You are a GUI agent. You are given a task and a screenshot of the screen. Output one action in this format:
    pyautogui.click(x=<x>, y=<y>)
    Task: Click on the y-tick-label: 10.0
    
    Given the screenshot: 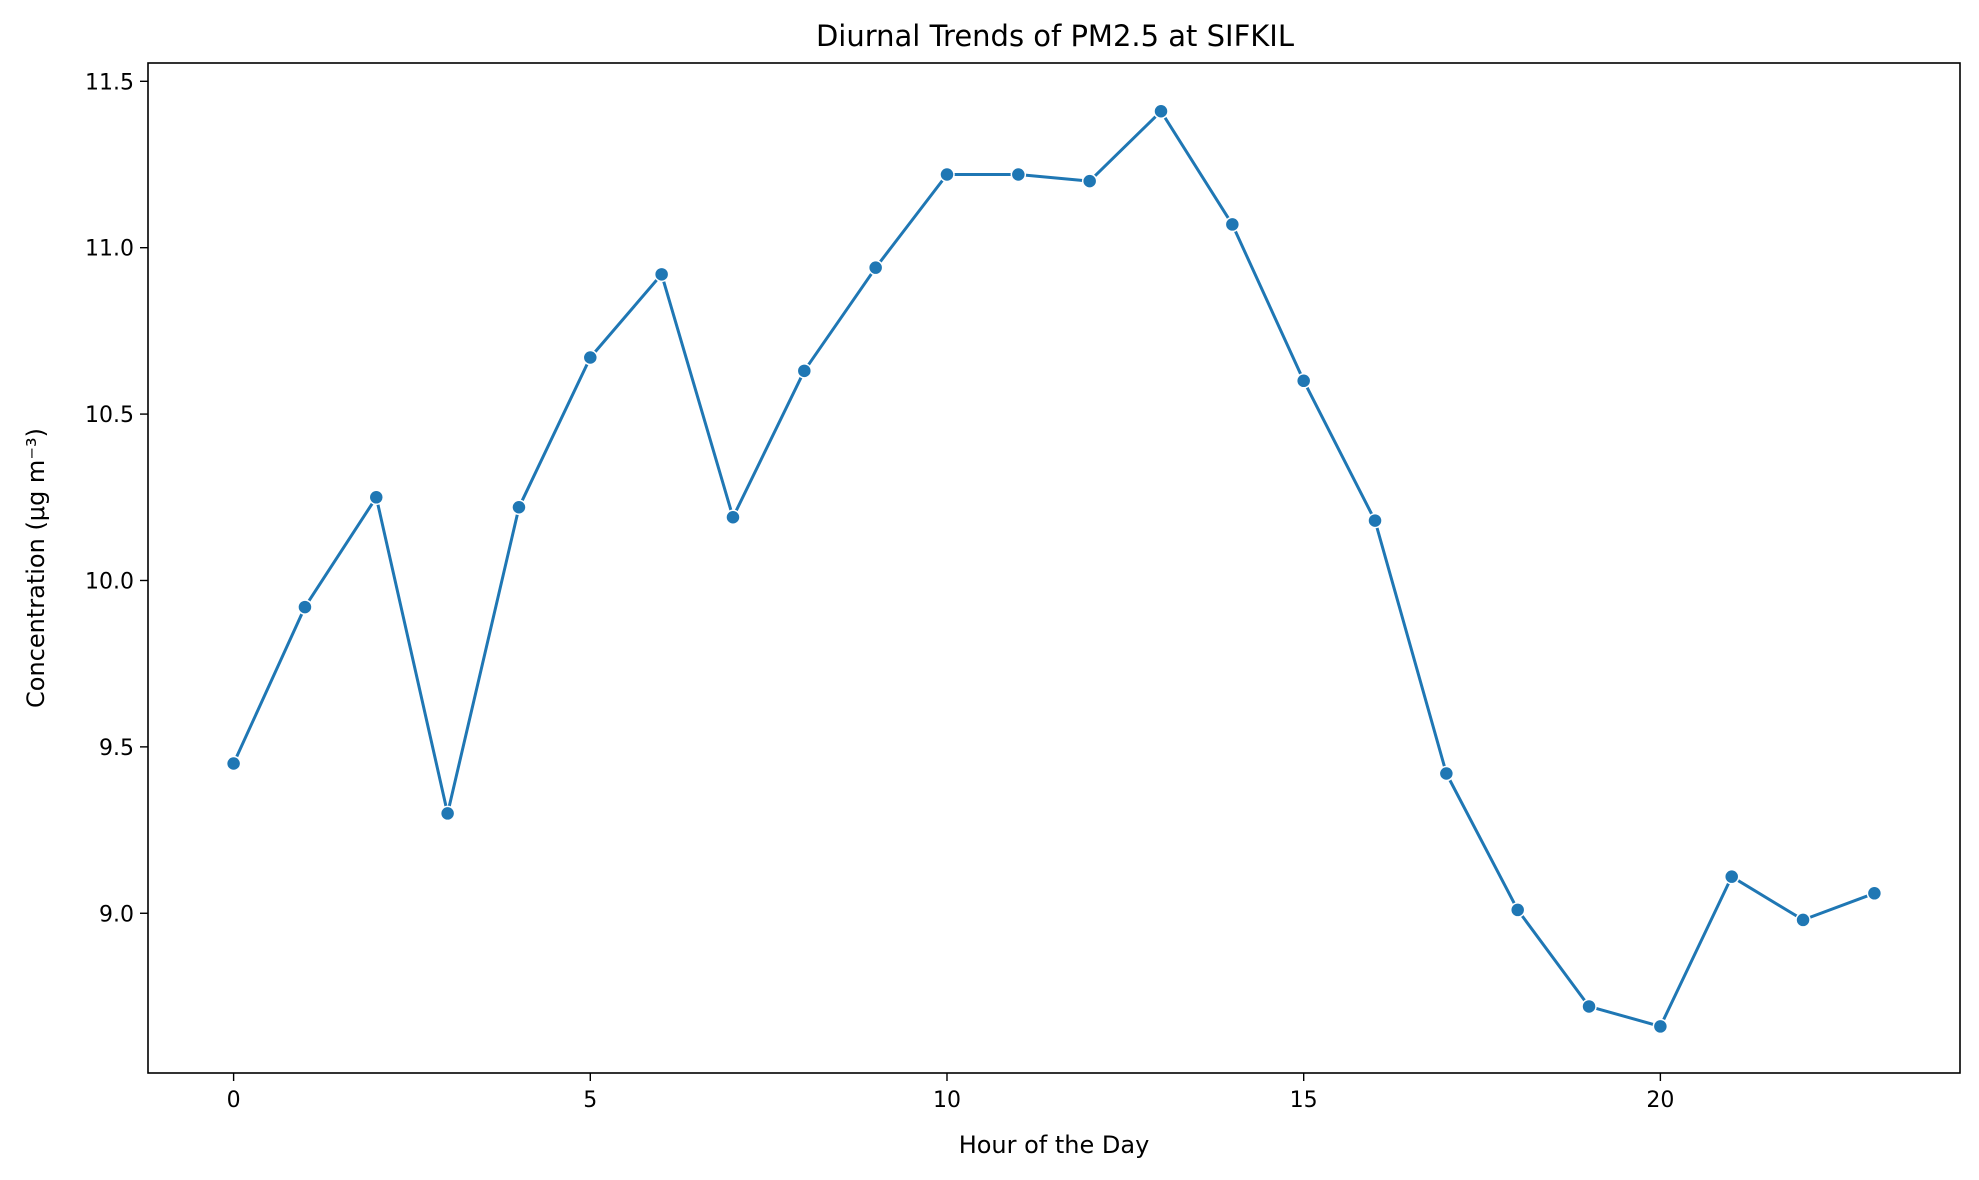 What is the action you would take?
    pyautogui.click(x=109, y=581)
    